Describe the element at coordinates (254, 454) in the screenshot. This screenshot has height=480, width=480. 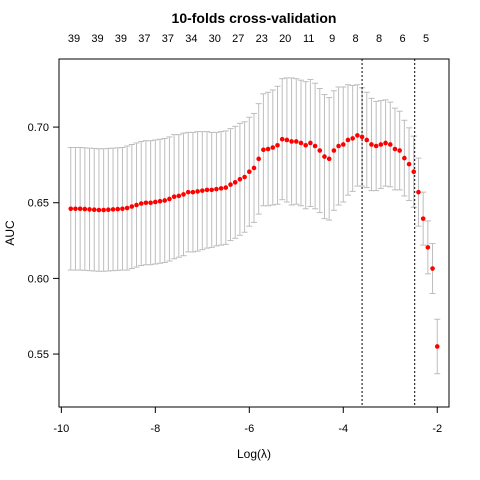
I see `x-axis-label: Log(λ)` at that location.